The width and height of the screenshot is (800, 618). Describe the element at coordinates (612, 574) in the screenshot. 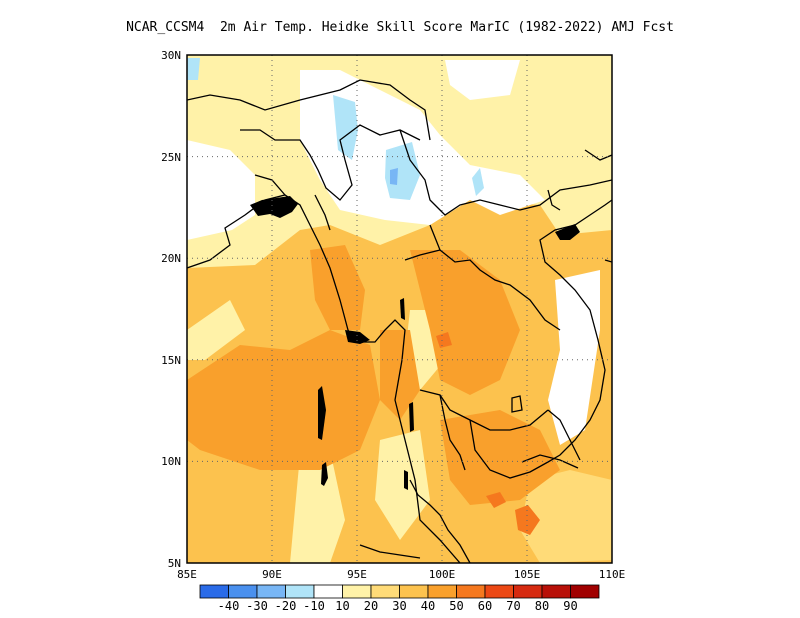

I see `x-tick-label: 110E` at that location.